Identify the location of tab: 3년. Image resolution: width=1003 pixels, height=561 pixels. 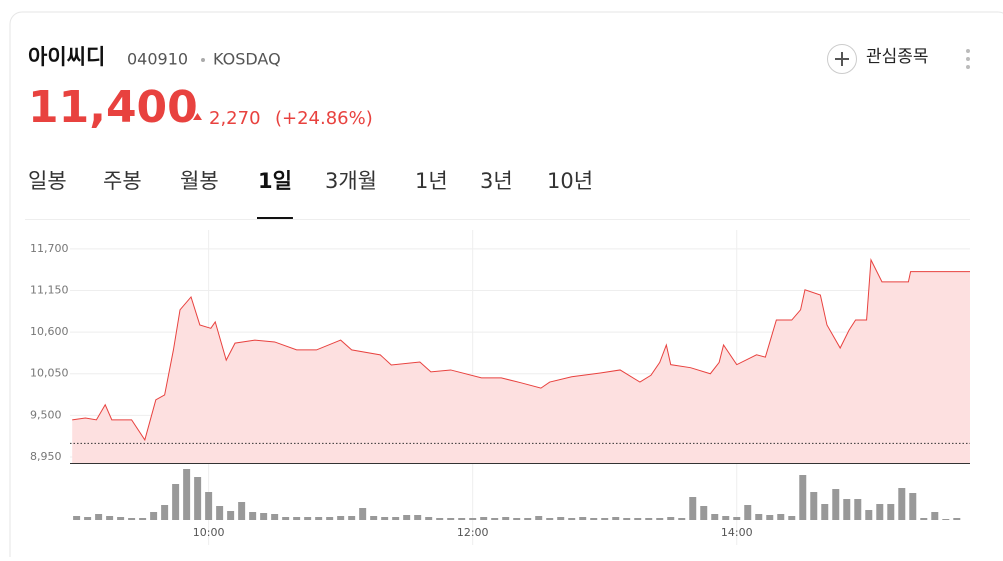
(496, 181).